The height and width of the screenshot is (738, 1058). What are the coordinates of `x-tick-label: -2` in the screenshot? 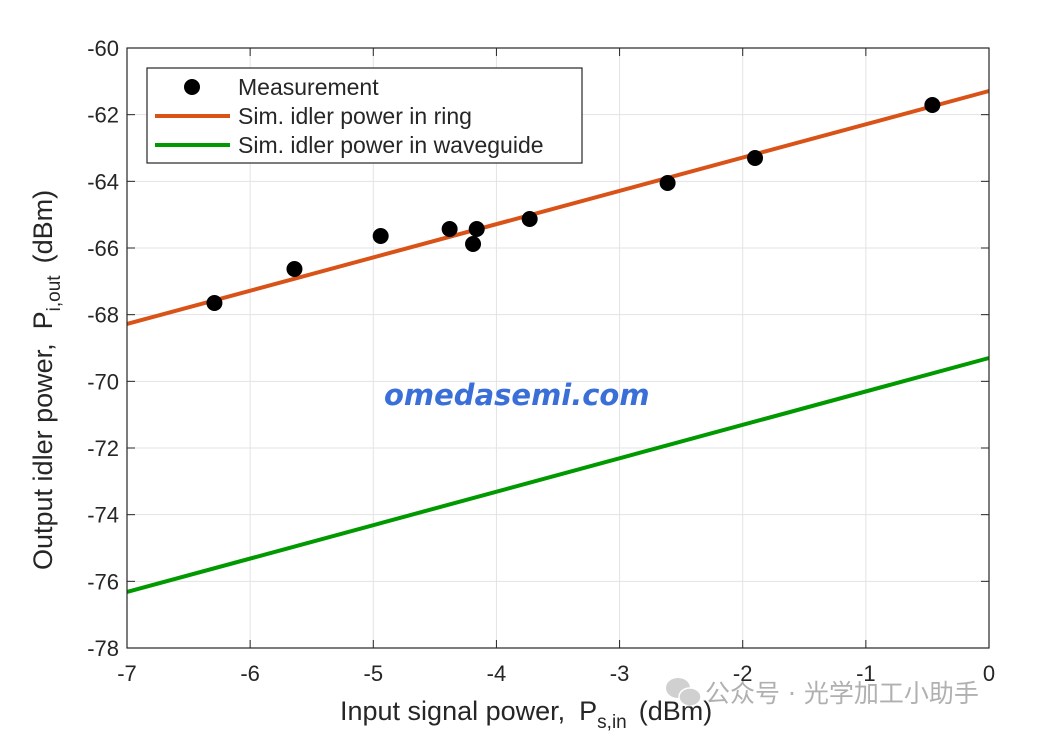 It's located at (743, 673).